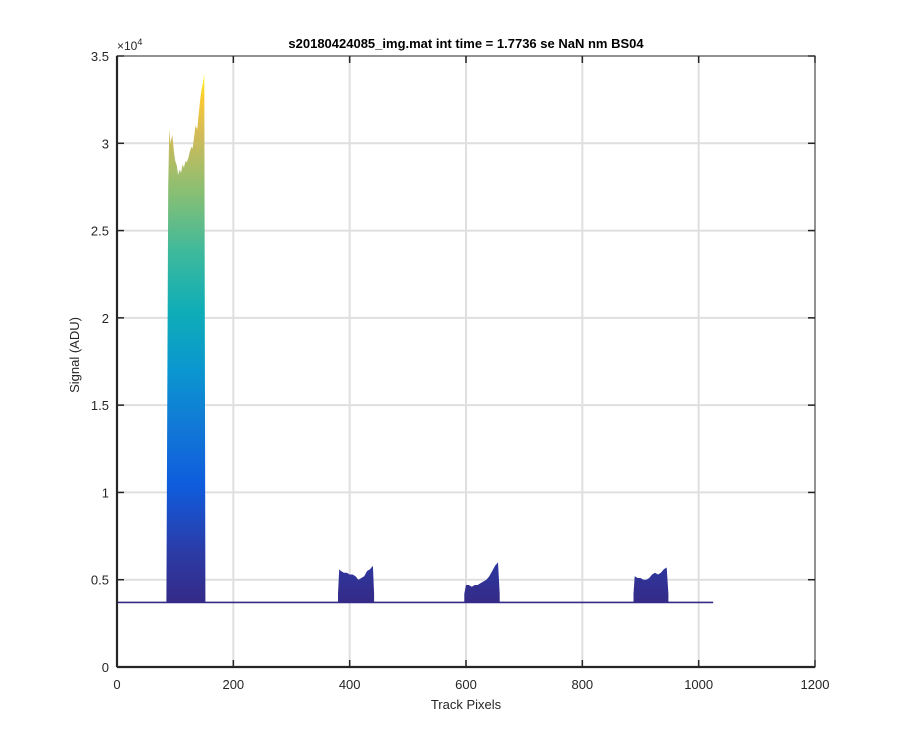 This screenshot has height=750, width=900. What do you see at coordinates (466, 704) in the screenshot?
I see `x-axis-label: Track Pixels` at bounding box center [466, 704].